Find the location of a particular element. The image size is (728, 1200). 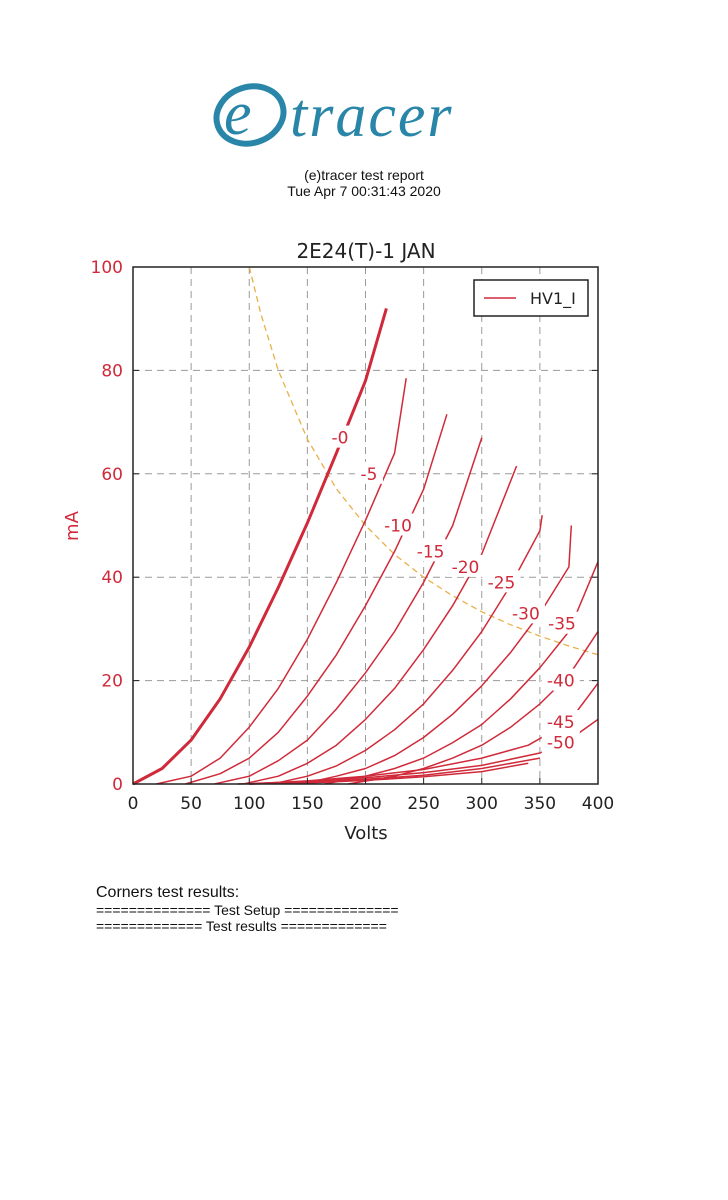

legend: HV1_I is located at coordinates (531, 298).